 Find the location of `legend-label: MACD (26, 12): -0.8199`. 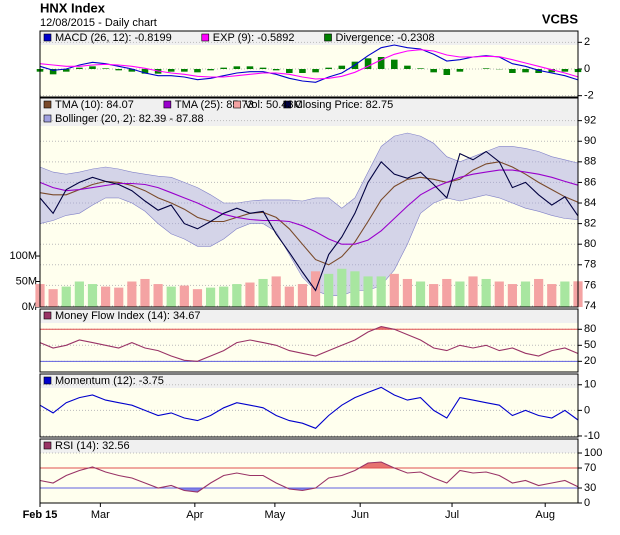

legend-label: MACD (26, 12): -0.8199 is located at coordinates (113, 38).